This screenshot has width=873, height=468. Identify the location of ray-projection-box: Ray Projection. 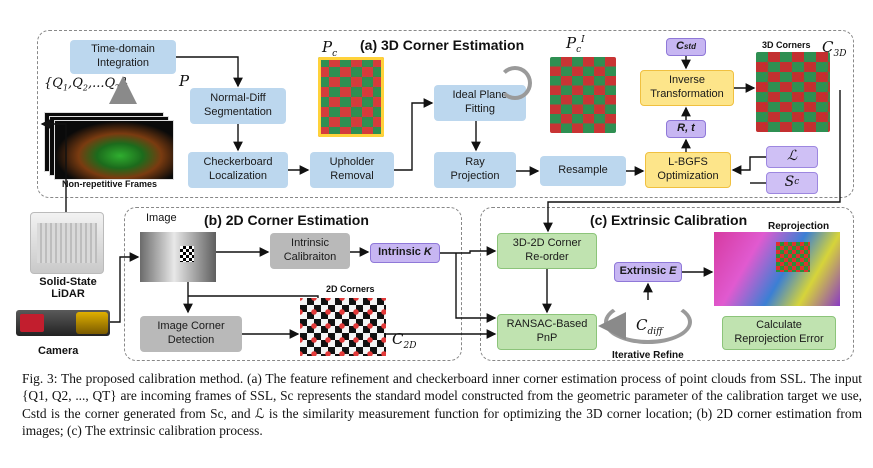
(475, 170).